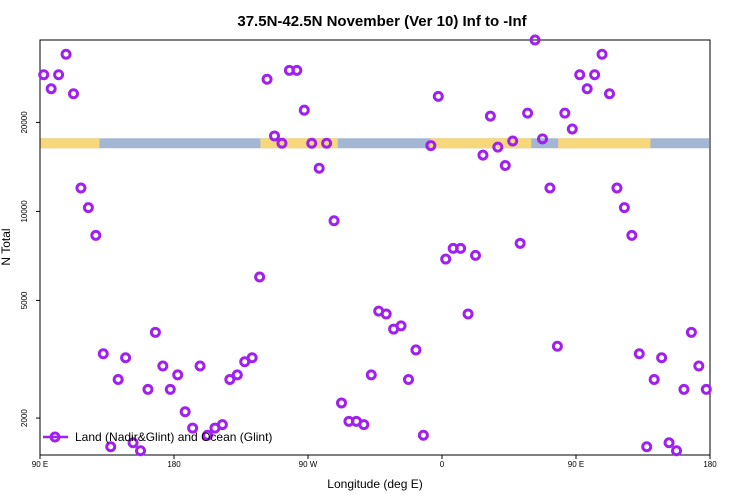  Describe the element at coordinates (55, 437) in the screenshot. I see `legend-marker` at that location.